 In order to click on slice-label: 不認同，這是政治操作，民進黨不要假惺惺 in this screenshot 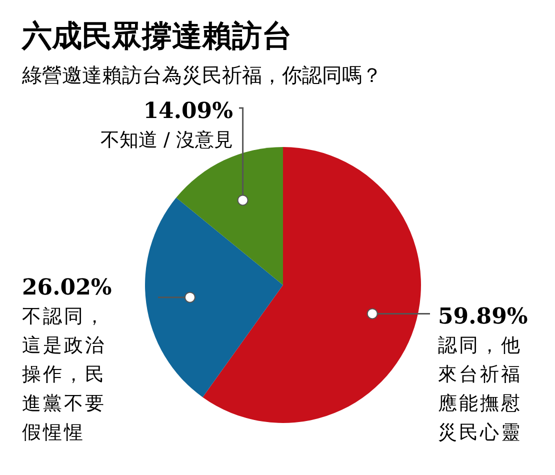, I will do `click(64, 374)`.